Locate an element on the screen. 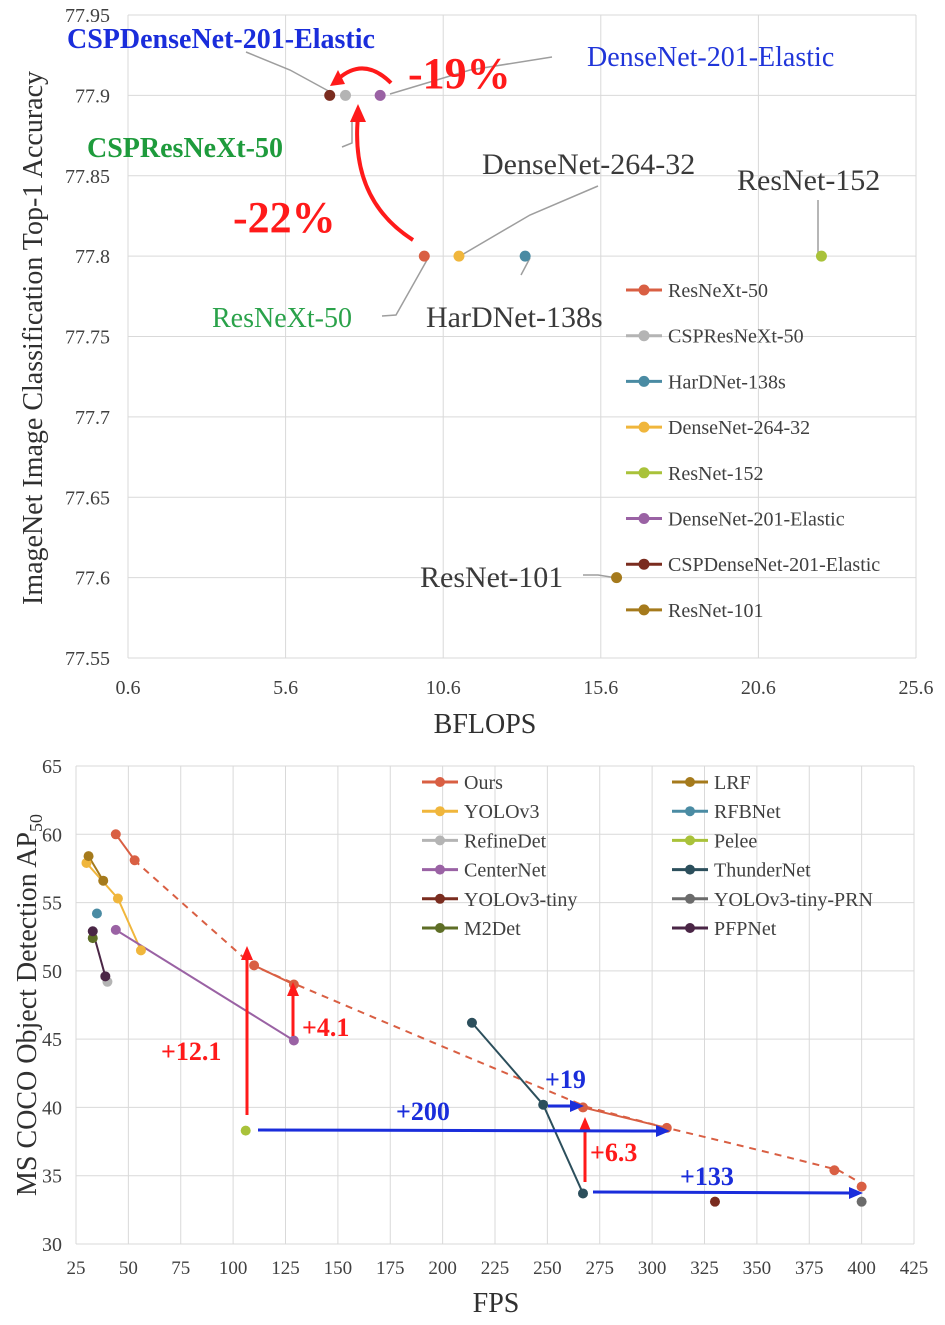 The width and height of the screenshot is (945, 1325). leader-csp-densenet is located at coordinates (290, 73).